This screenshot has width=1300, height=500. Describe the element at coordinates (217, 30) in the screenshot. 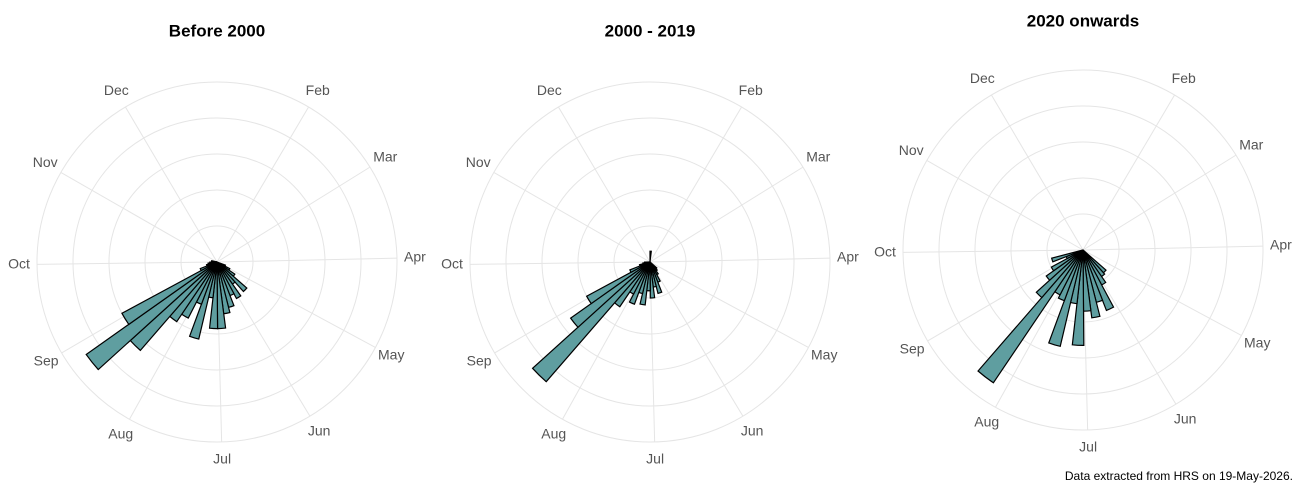

I see `chart-title: Before 2000` at that location.